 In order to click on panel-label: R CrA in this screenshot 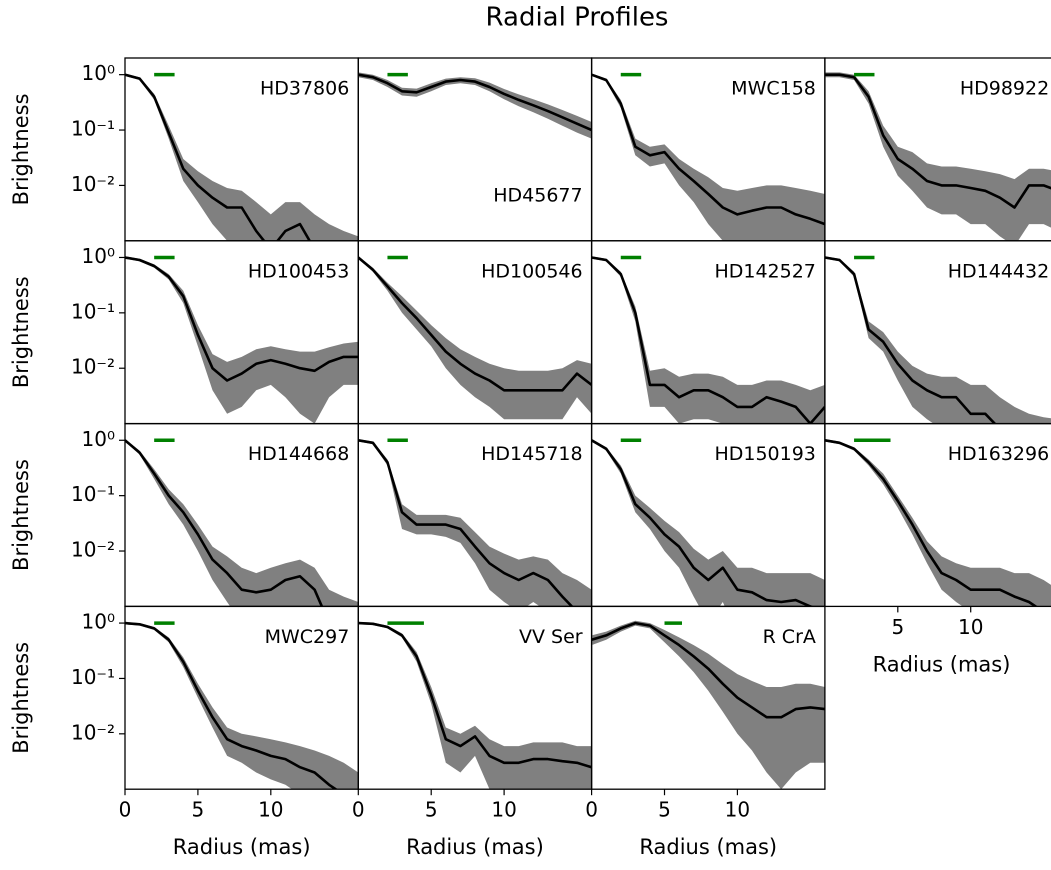, I will do `click(789, 637)`.